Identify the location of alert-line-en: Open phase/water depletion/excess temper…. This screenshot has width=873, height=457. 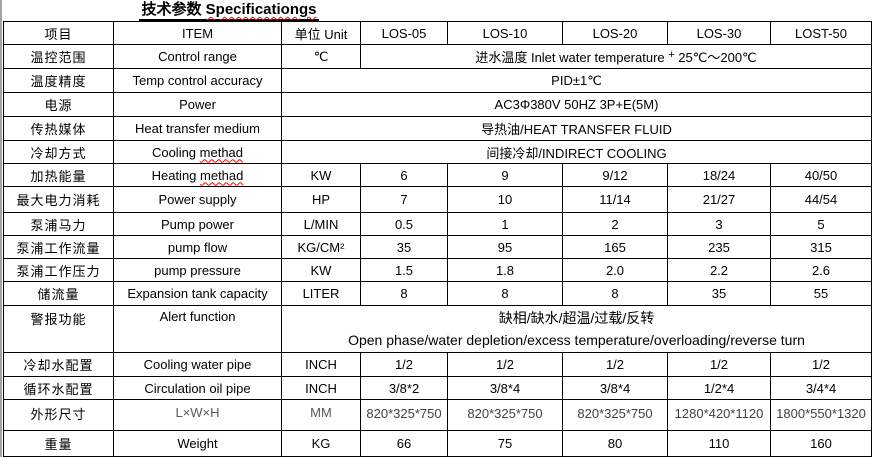
(576, 340).